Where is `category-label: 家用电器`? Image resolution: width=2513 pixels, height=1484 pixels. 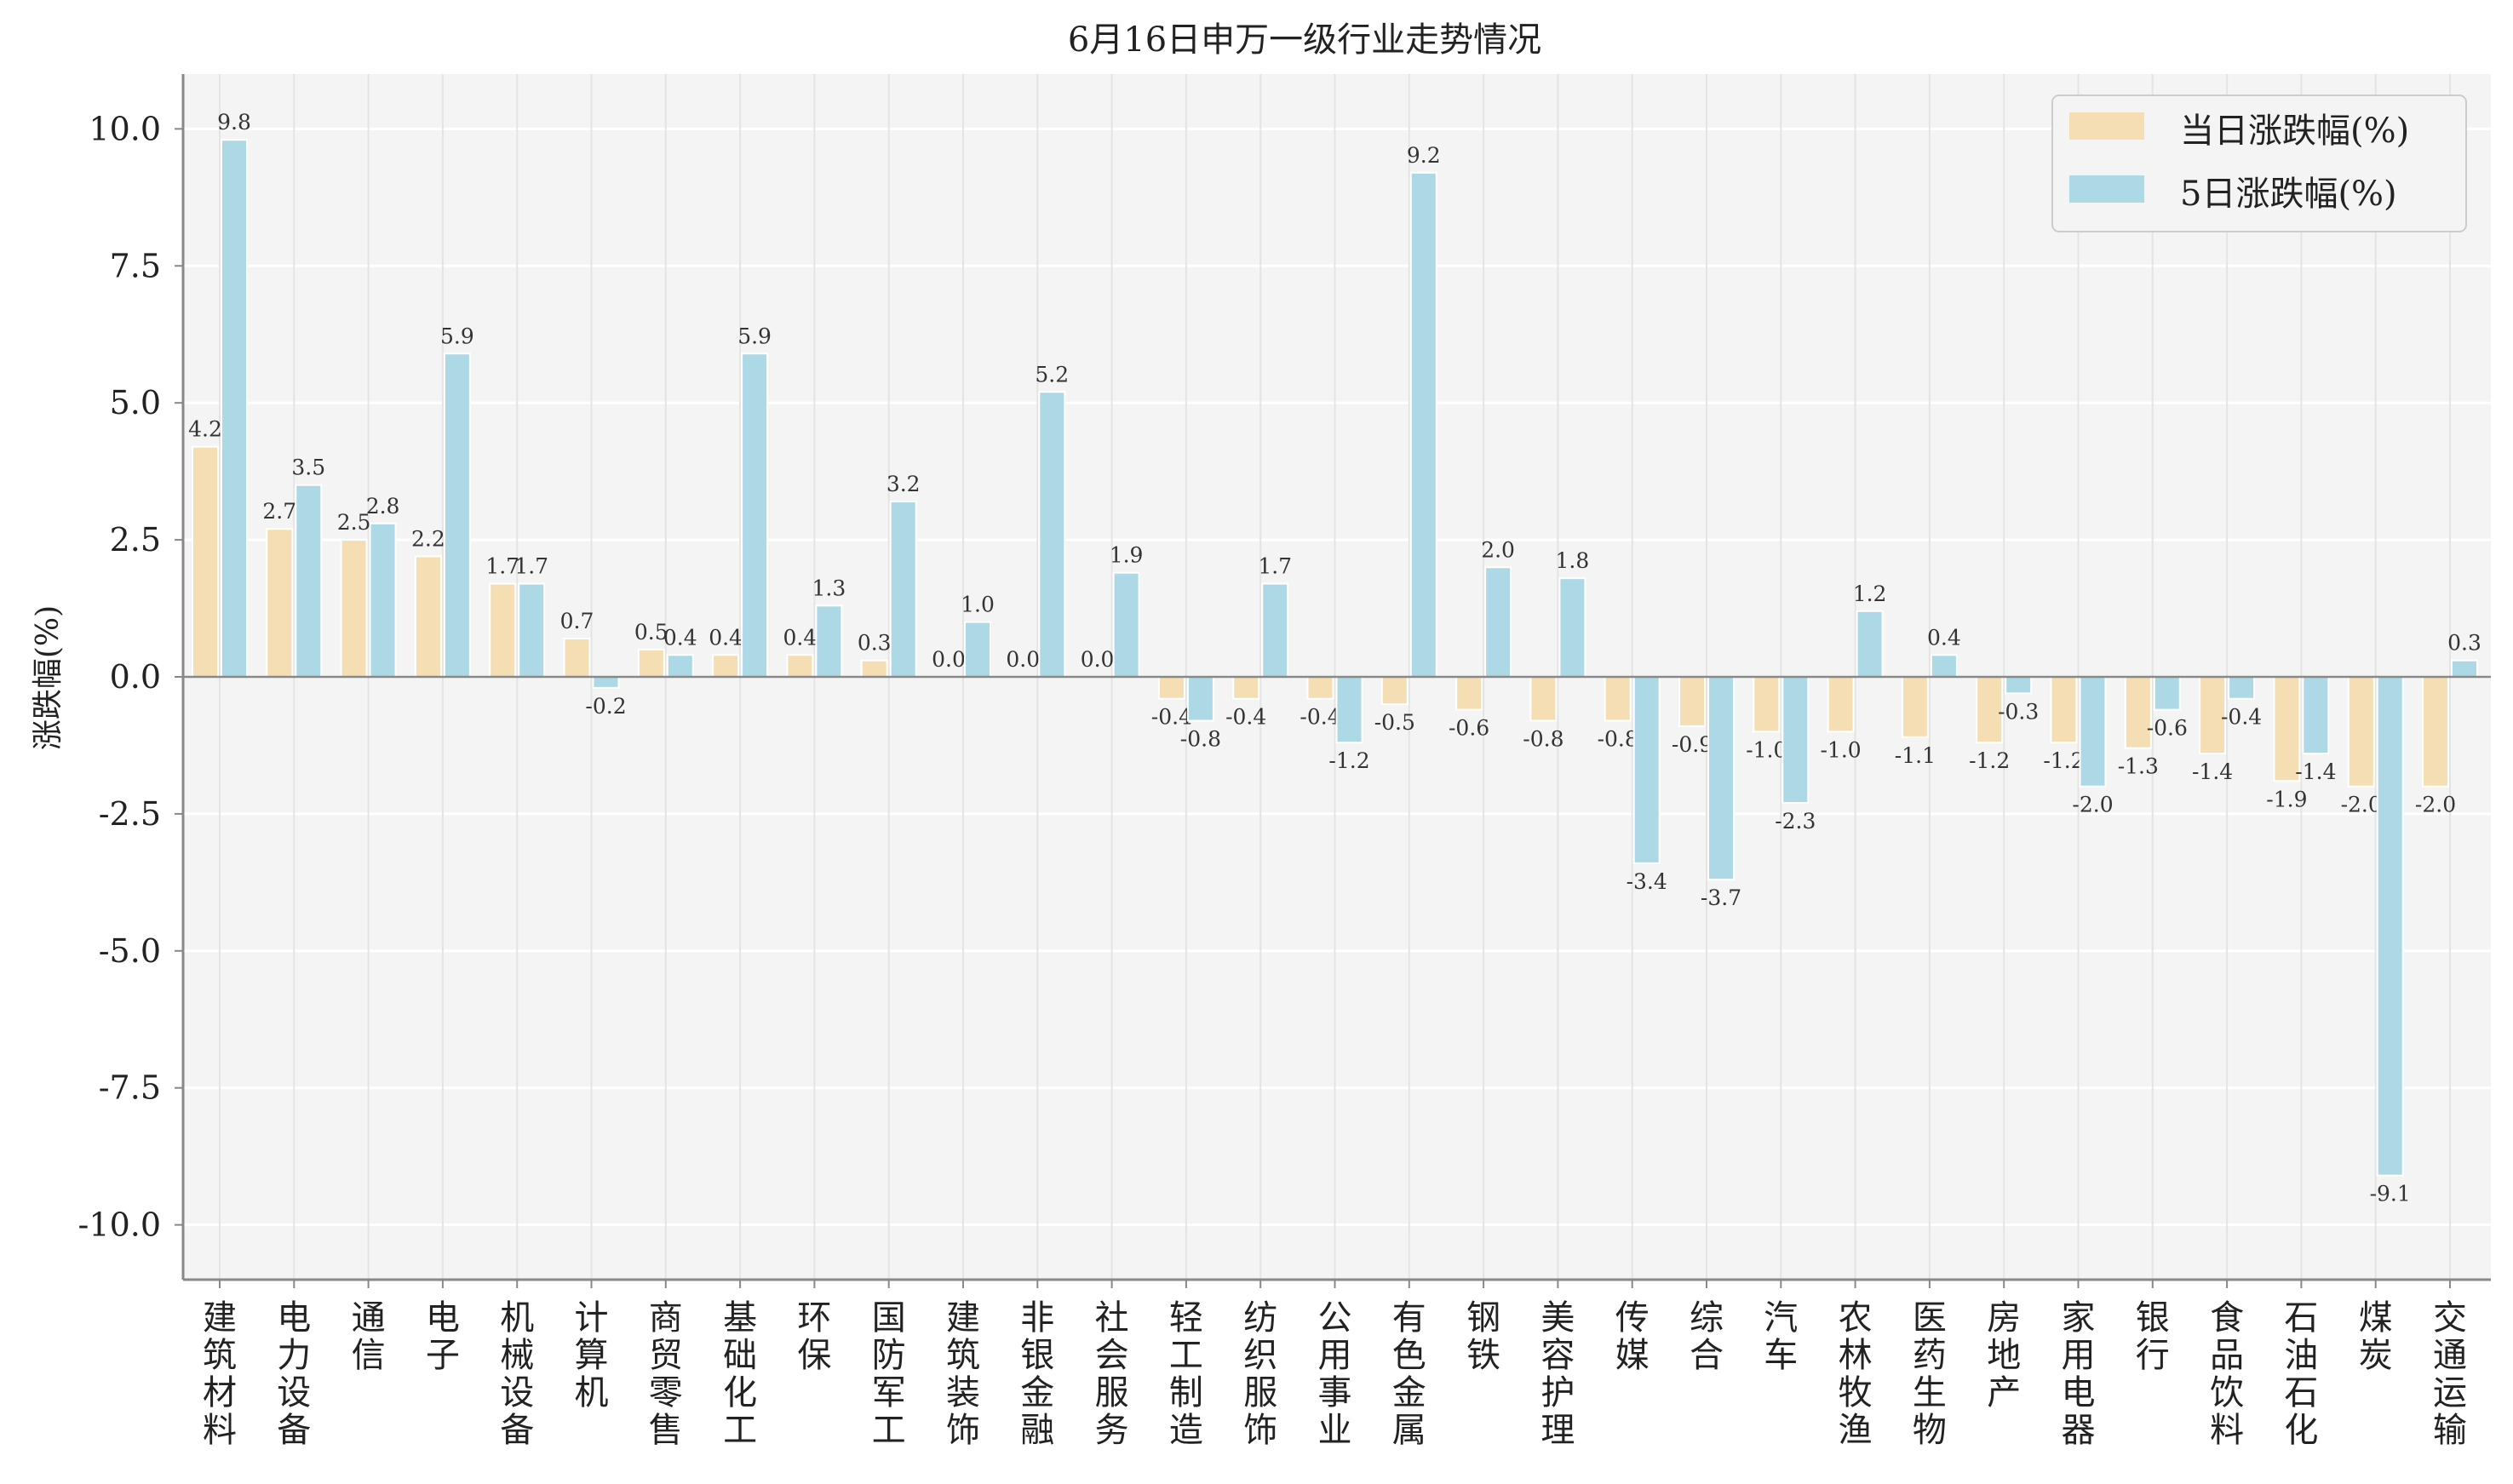 category-label: 家用电器 is located at coordinates (2079, 1374).